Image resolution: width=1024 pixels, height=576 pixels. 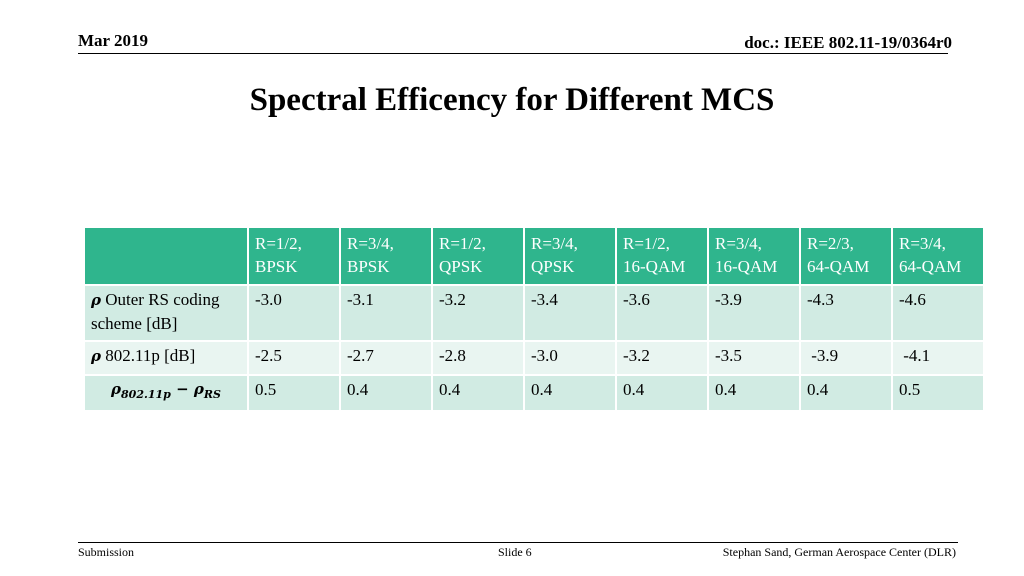 I want to click on footer-submission: Submission, so click(x=106, y=552).